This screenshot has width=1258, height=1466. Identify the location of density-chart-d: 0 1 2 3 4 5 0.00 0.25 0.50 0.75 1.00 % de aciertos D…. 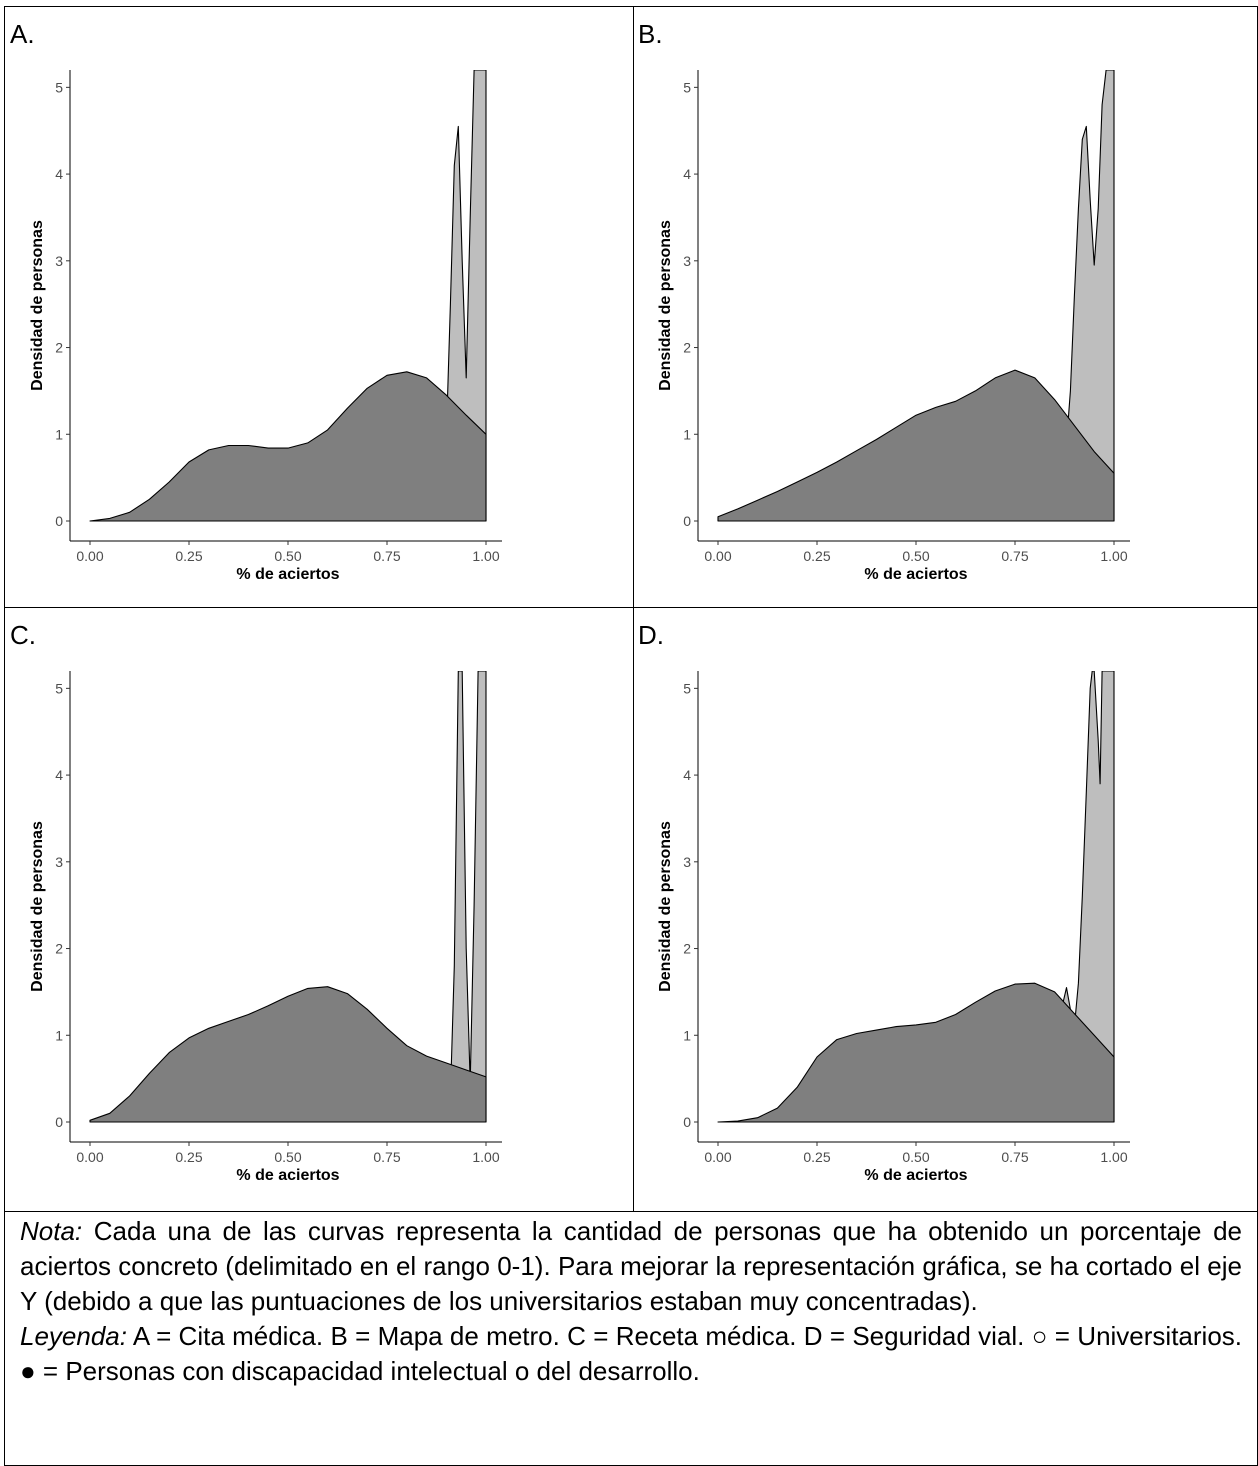
(893, 927).